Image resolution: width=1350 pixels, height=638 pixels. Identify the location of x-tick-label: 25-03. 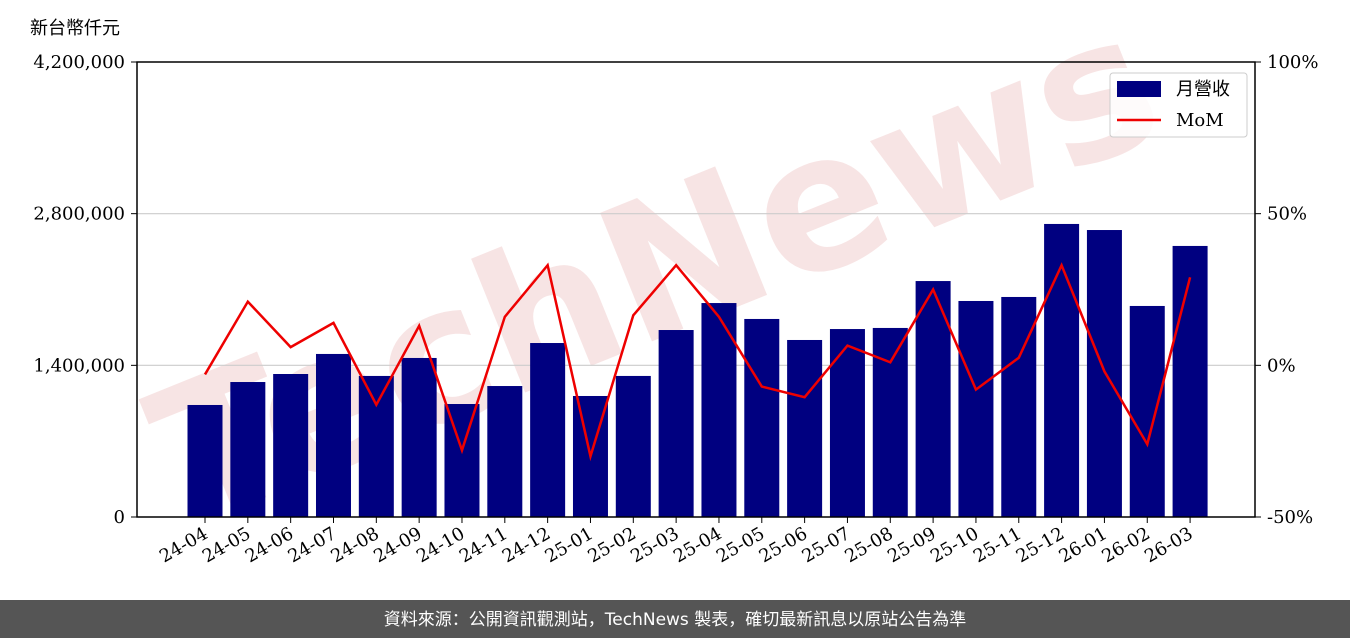
(654, 545).